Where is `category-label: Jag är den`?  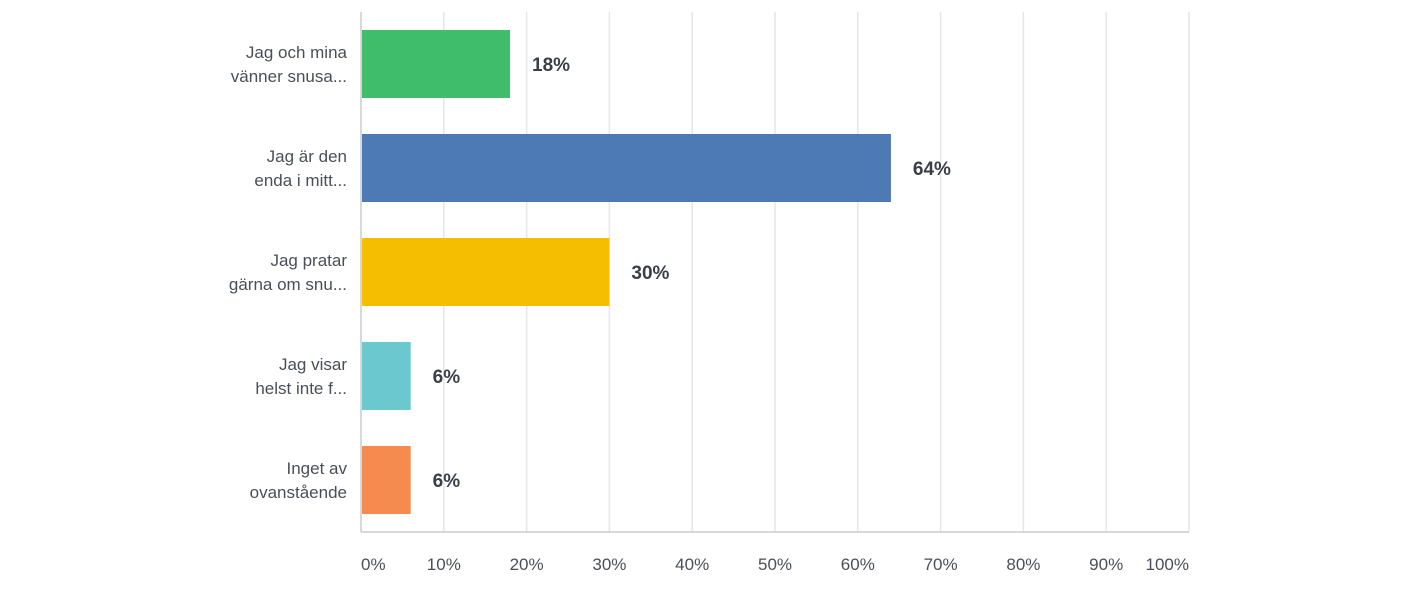
category-label: Jag är den is located at coordinates (307, 156).